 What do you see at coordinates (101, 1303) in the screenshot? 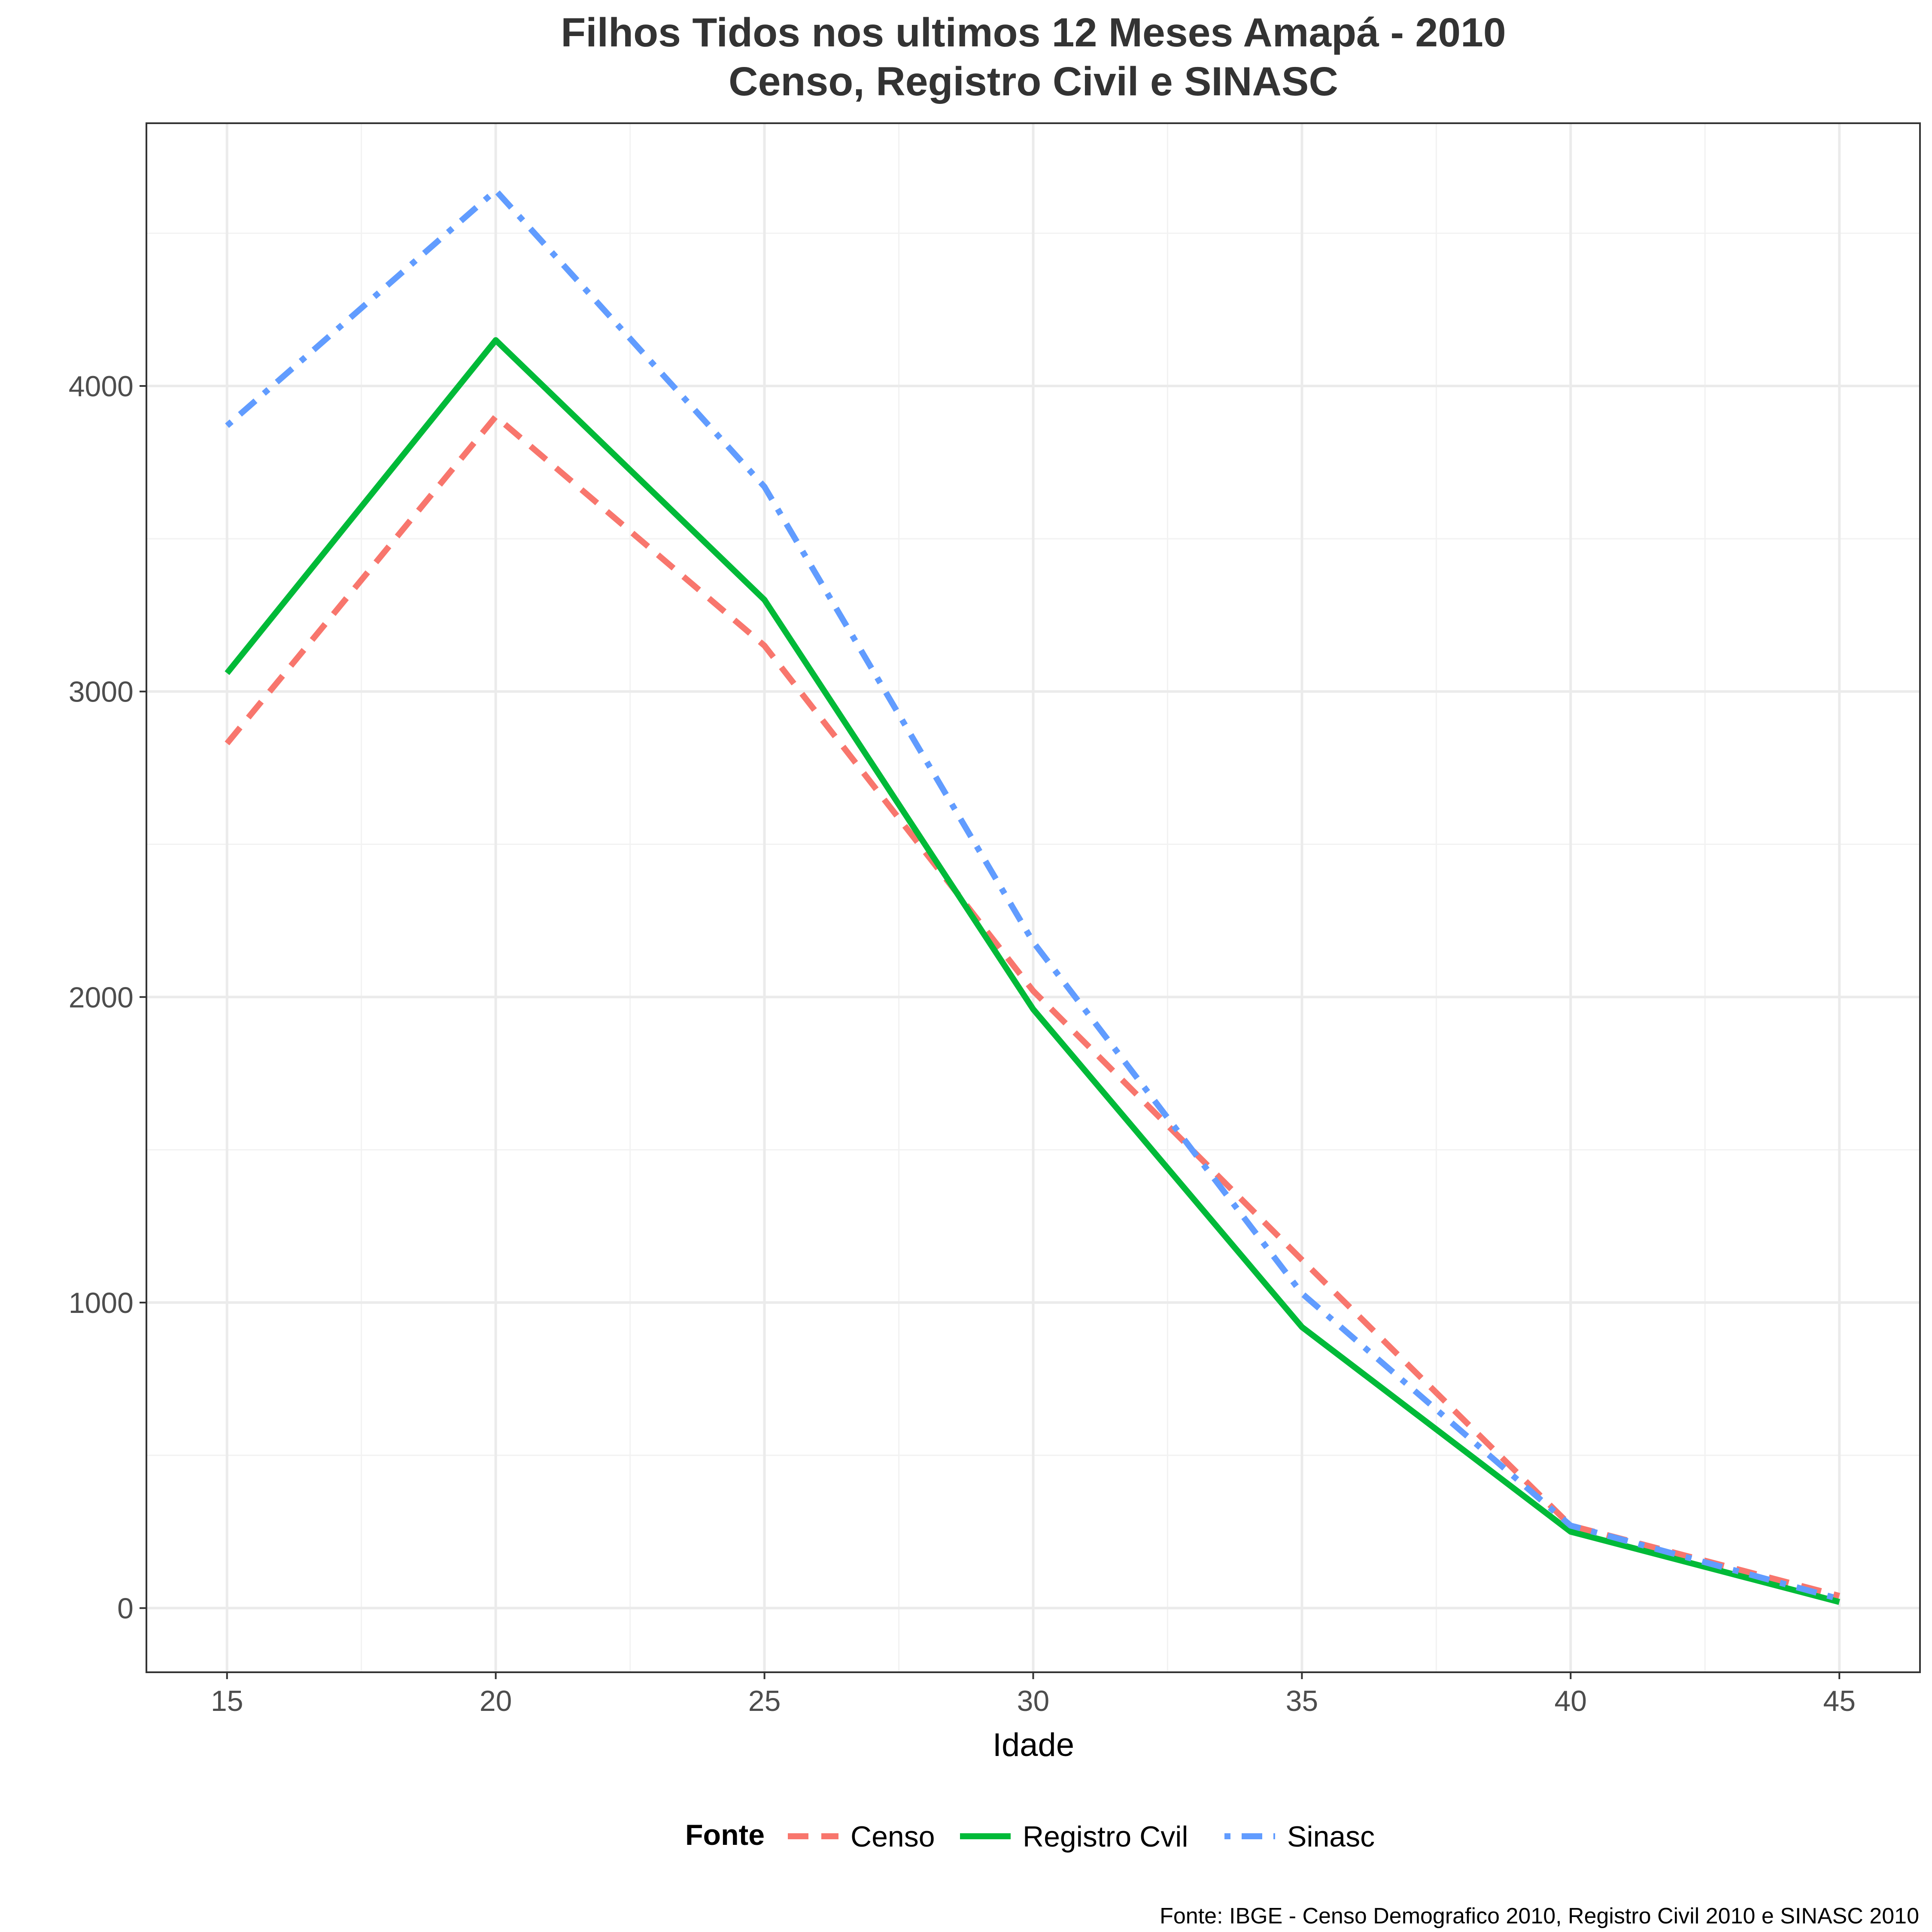
I see `y-tick-label: 1000` at bounding box center [101, 1303].